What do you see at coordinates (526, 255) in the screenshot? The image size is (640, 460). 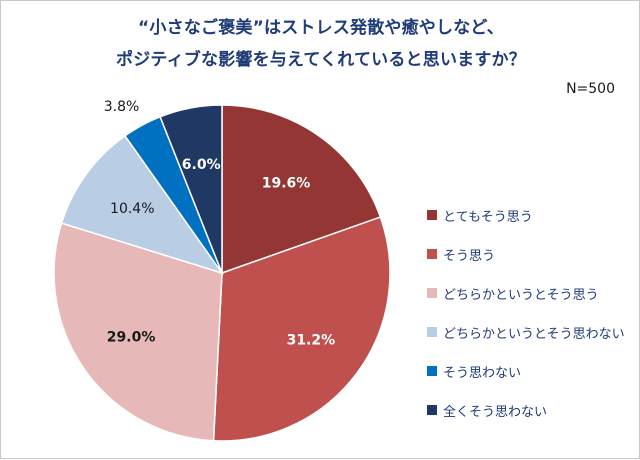 I see `legend-item-1: そう思う` at bounding box center [526, 255].